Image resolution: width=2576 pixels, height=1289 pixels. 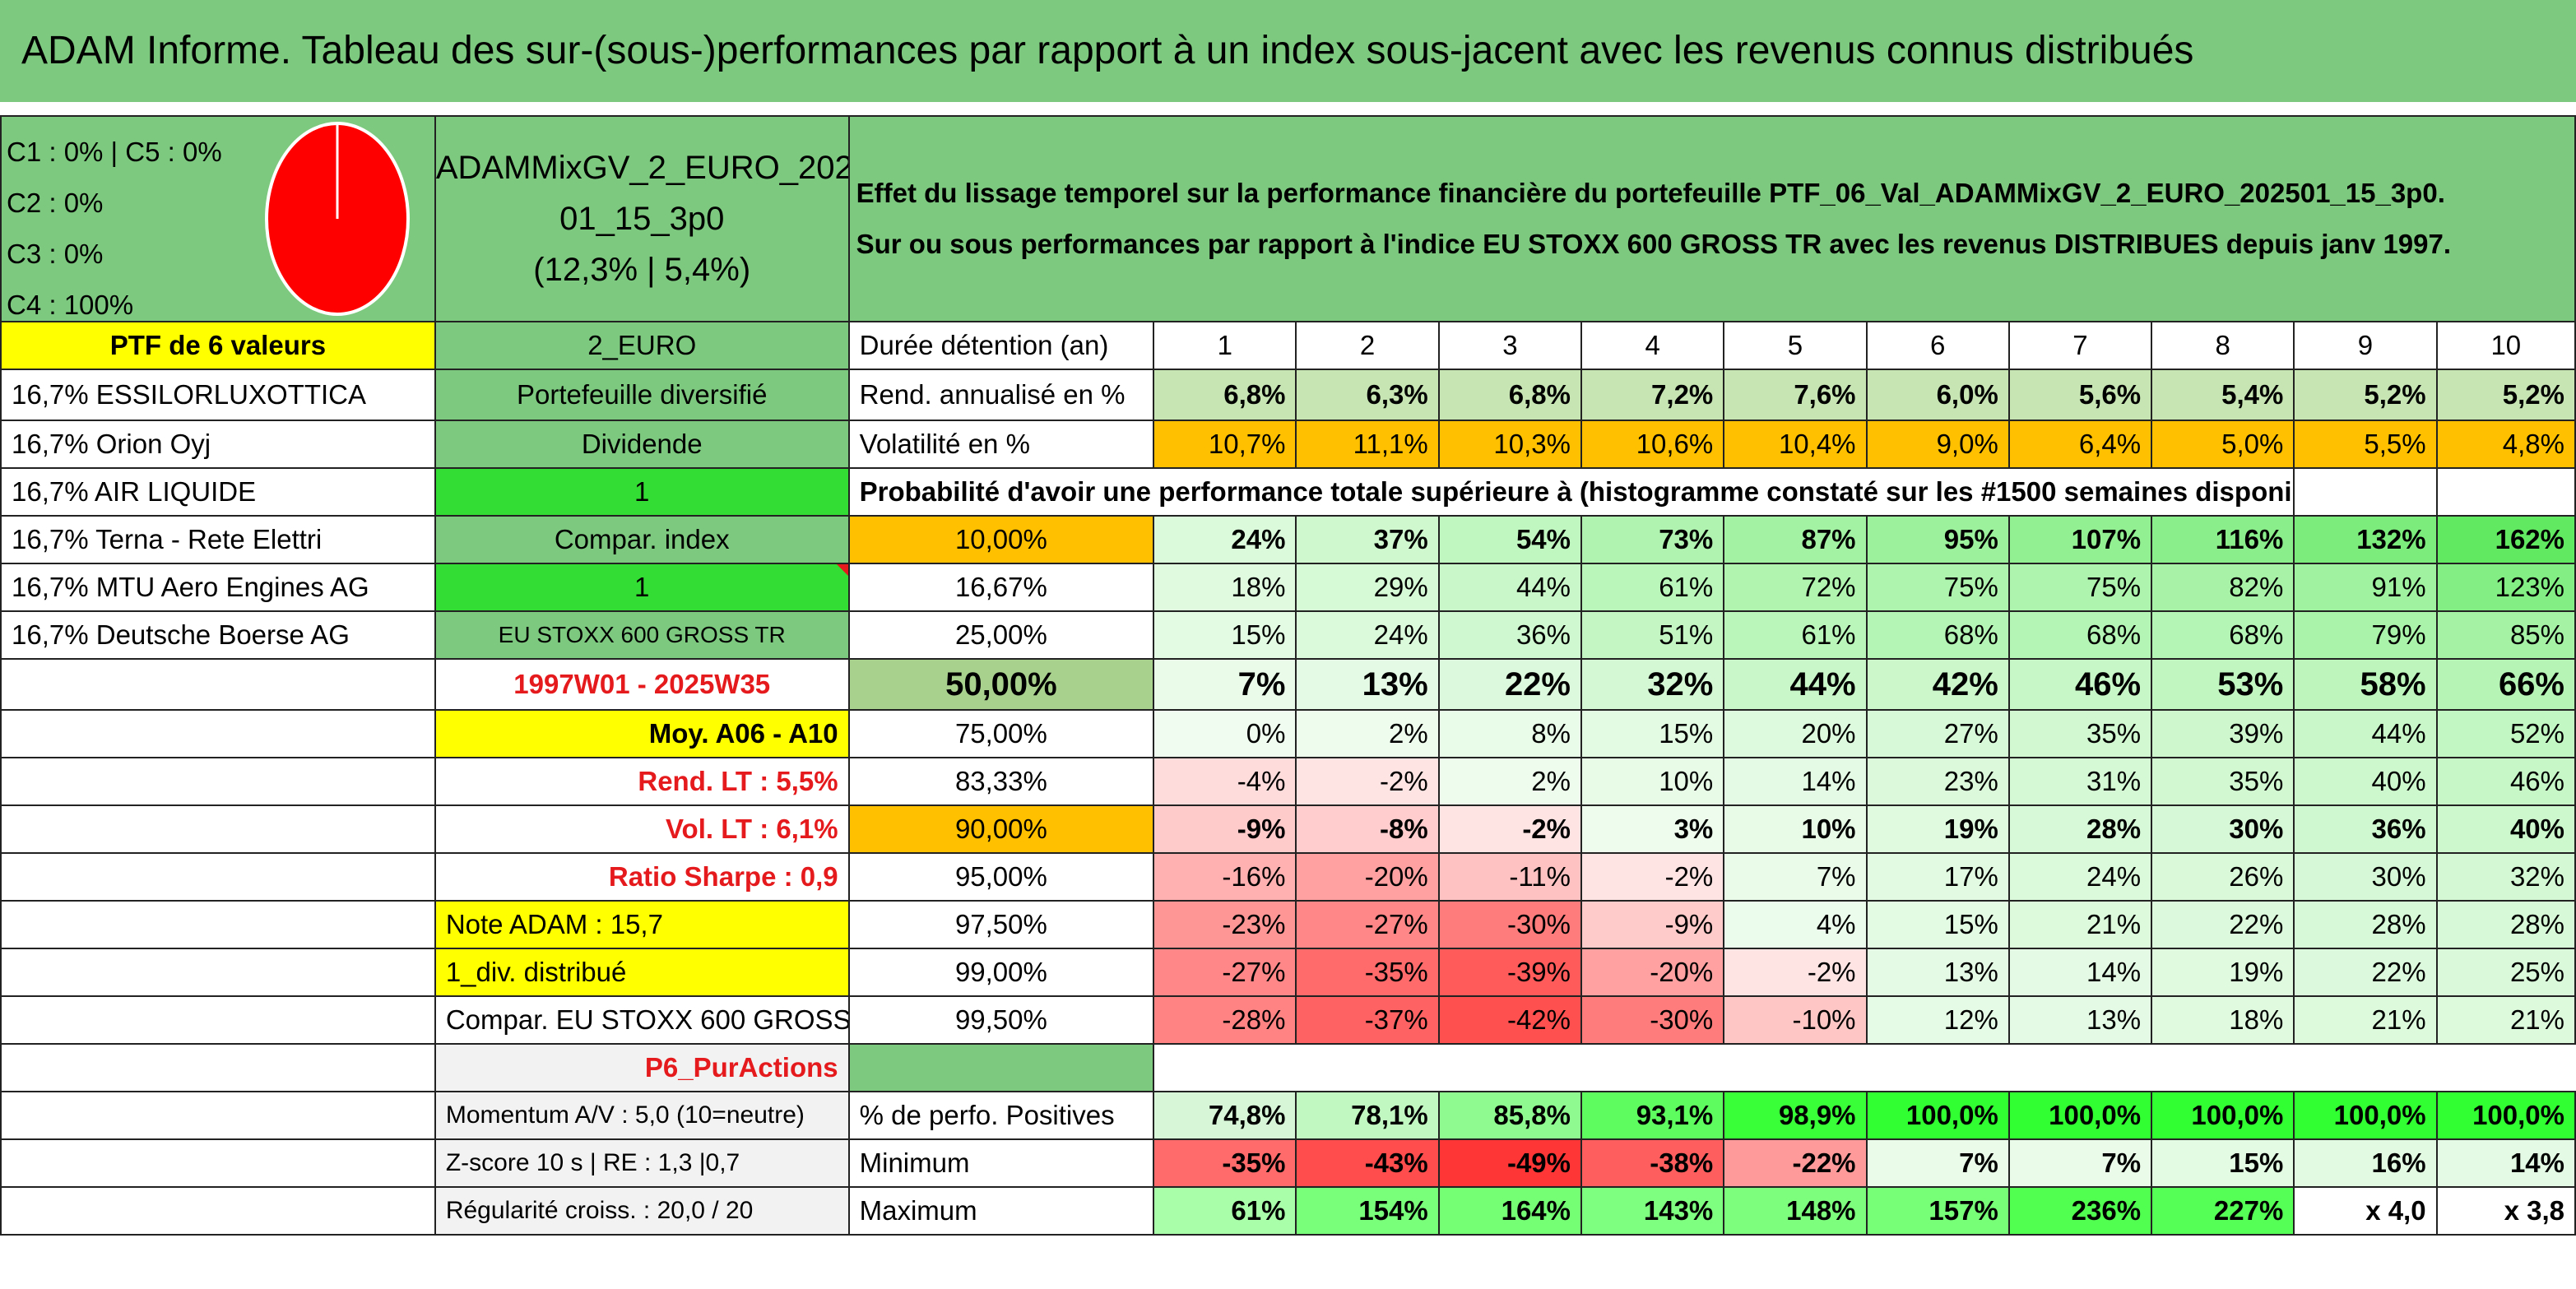 What do you see at coordinates (2506, 345) in the screenshot?
I see `year-header: 10` at bounding box center [2506, 345].